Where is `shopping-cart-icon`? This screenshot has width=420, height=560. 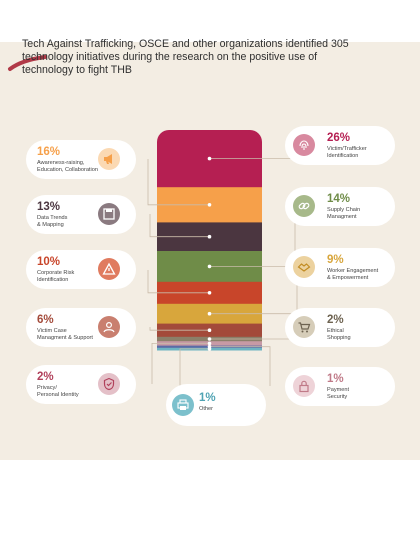
shopping-cart-icon is located at coordinates (304, 327).